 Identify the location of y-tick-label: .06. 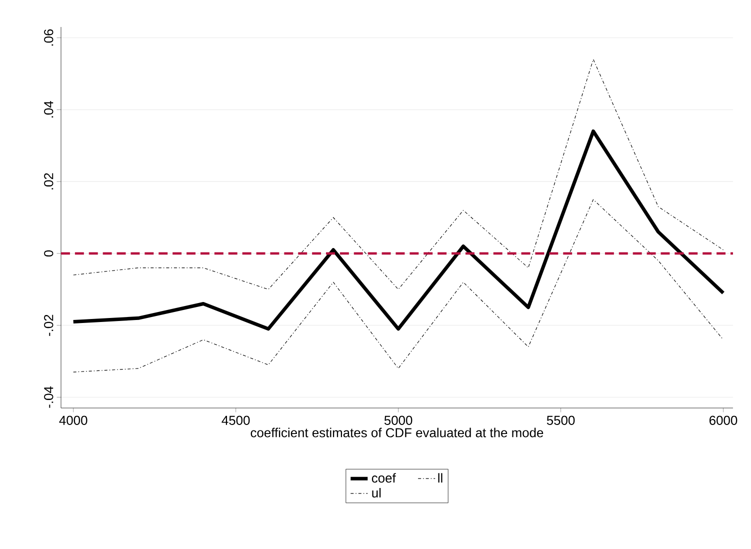
(49, 37).